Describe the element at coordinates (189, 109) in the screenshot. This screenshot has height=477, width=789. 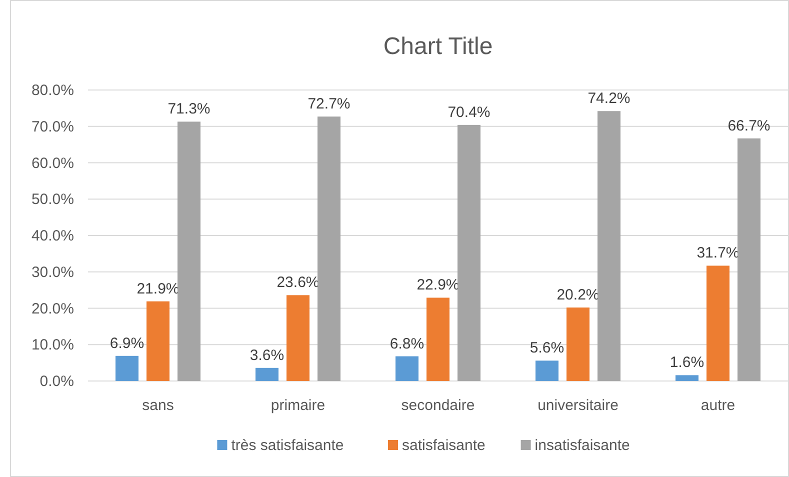
I see `data-label: 71.3%` at that location.